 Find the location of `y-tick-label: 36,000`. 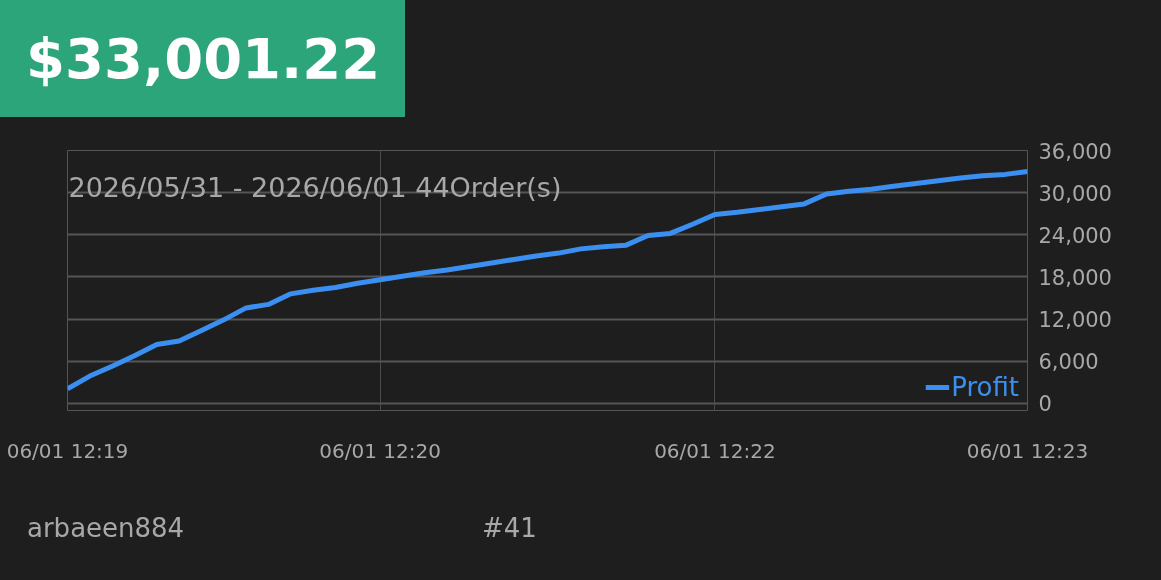

y-tick-label: 36,000 is located at coordinates (1075, 151).